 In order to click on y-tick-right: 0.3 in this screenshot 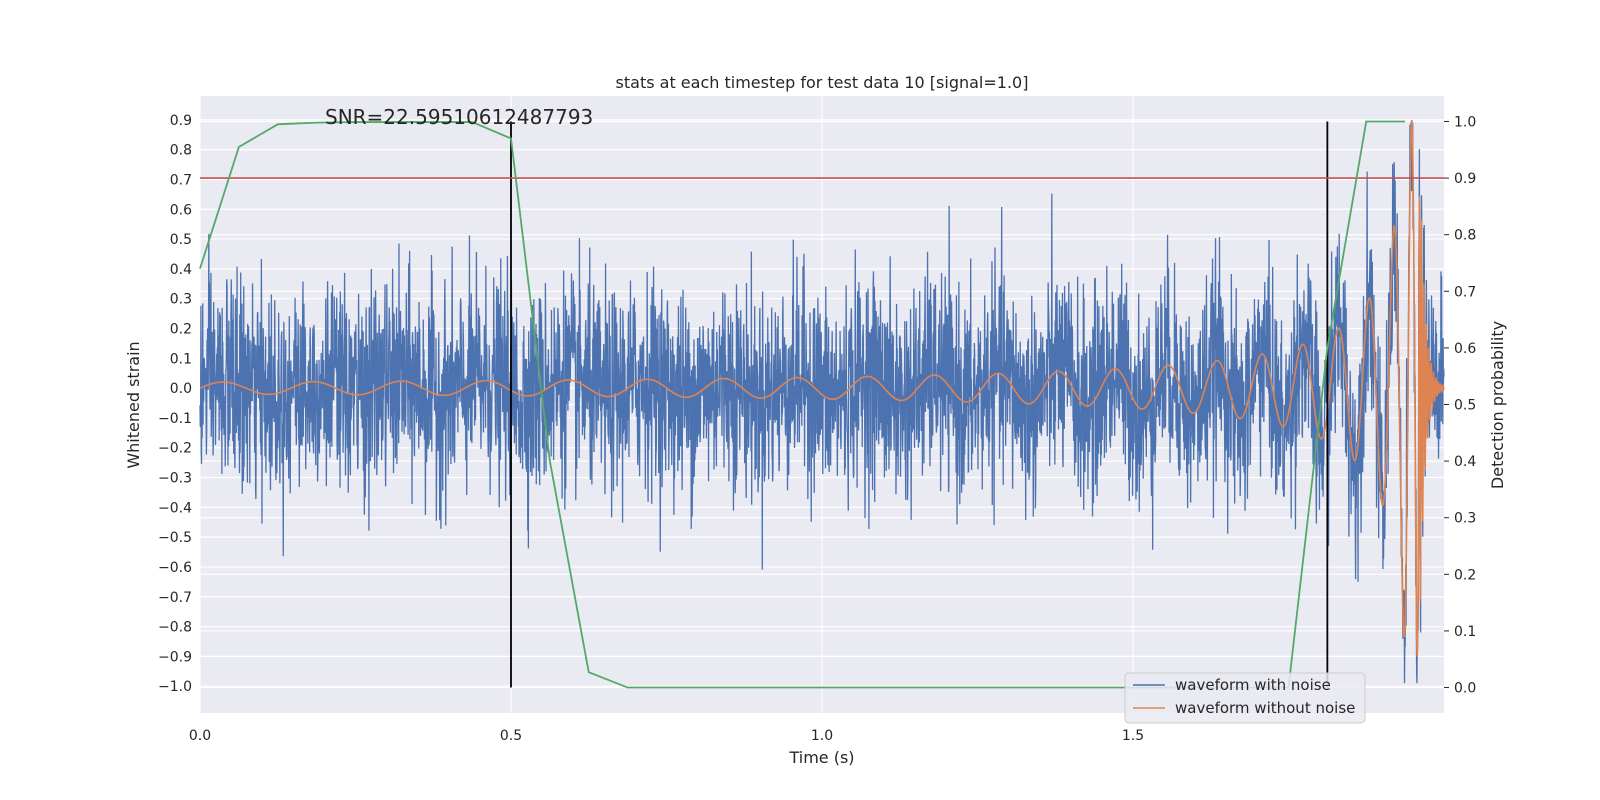, I will do `click(1465, 519)`.